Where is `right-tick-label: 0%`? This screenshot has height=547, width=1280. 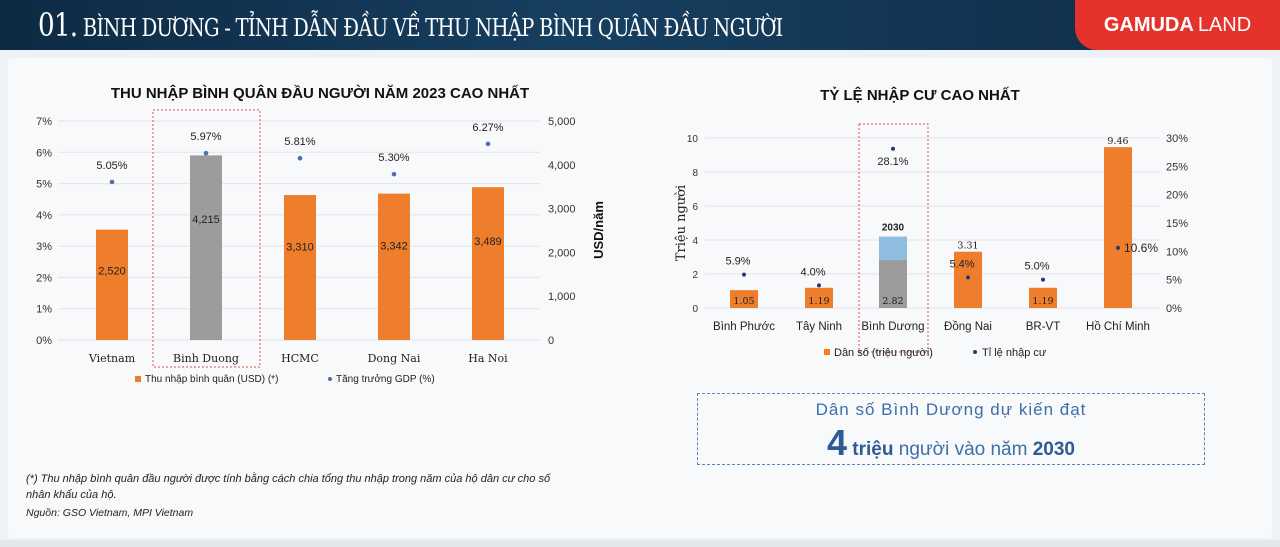
right-tick-label: 0% is located at coordinates (1174, 309).